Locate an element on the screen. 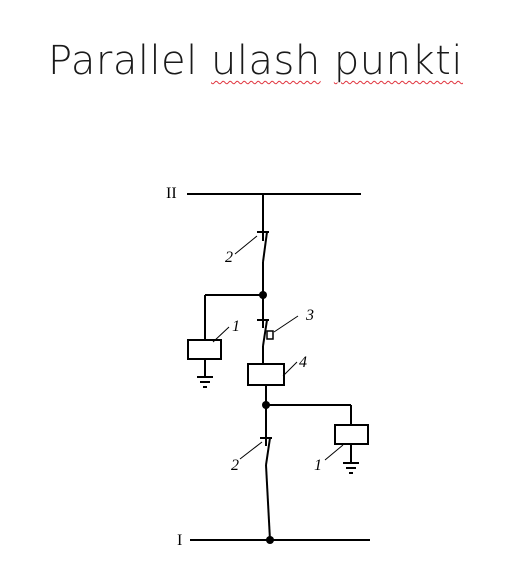 Image resolution: width=511 pixels, height=578 pixels. slide-title: Parallel ulash punkti is located at coordinates (255, 61).